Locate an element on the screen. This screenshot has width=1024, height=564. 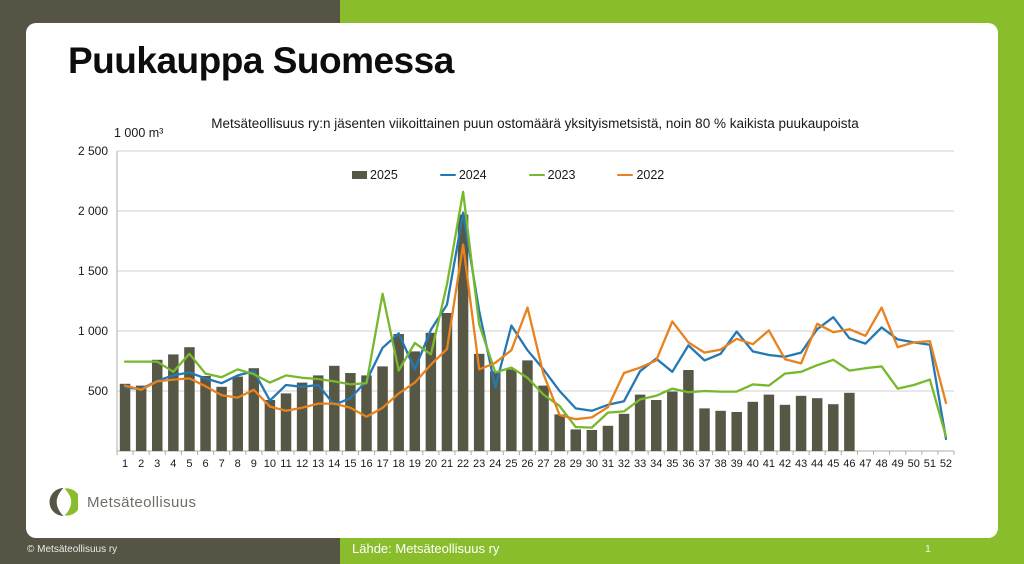
x-tick-label: 29 is located at coordinates (576, 464).